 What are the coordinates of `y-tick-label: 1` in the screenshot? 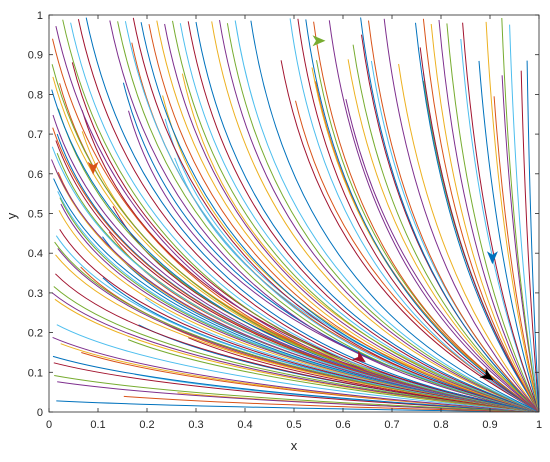 It's located at (40, 16).